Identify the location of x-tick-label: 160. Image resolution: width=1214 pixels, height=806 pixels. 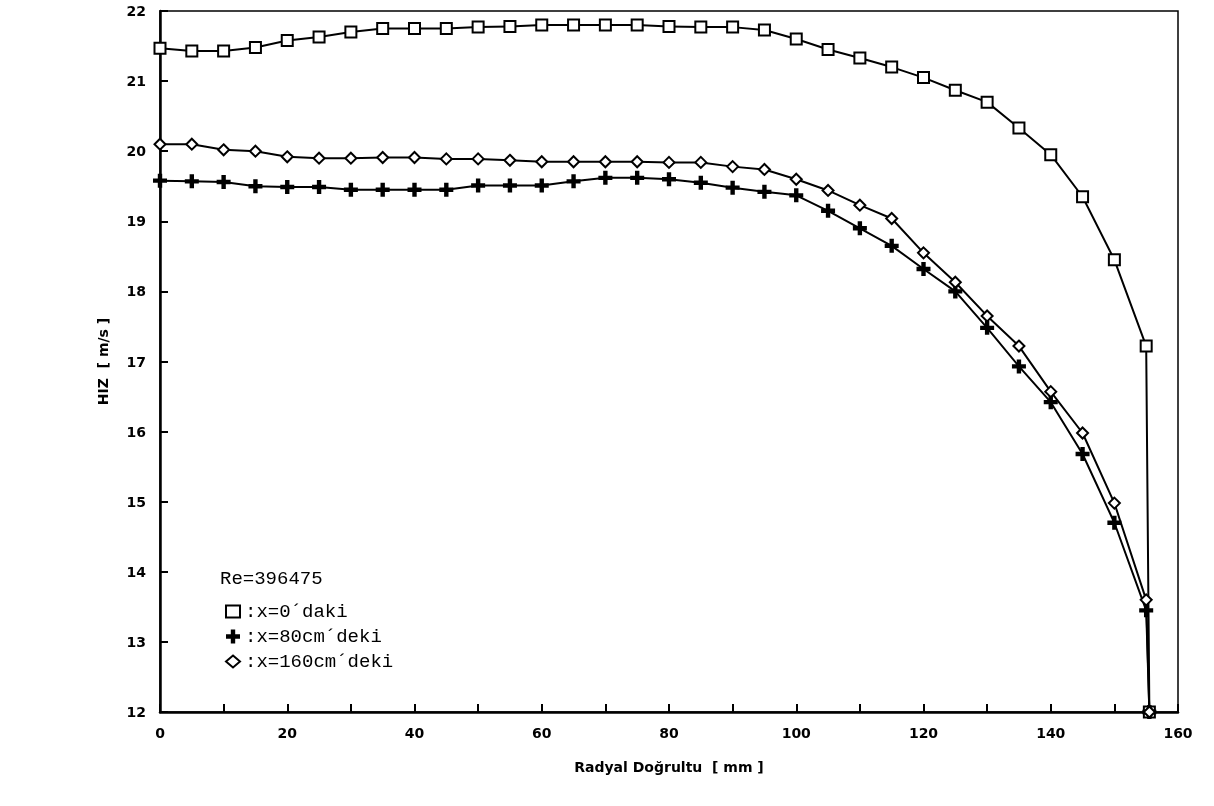
(1178, 733).